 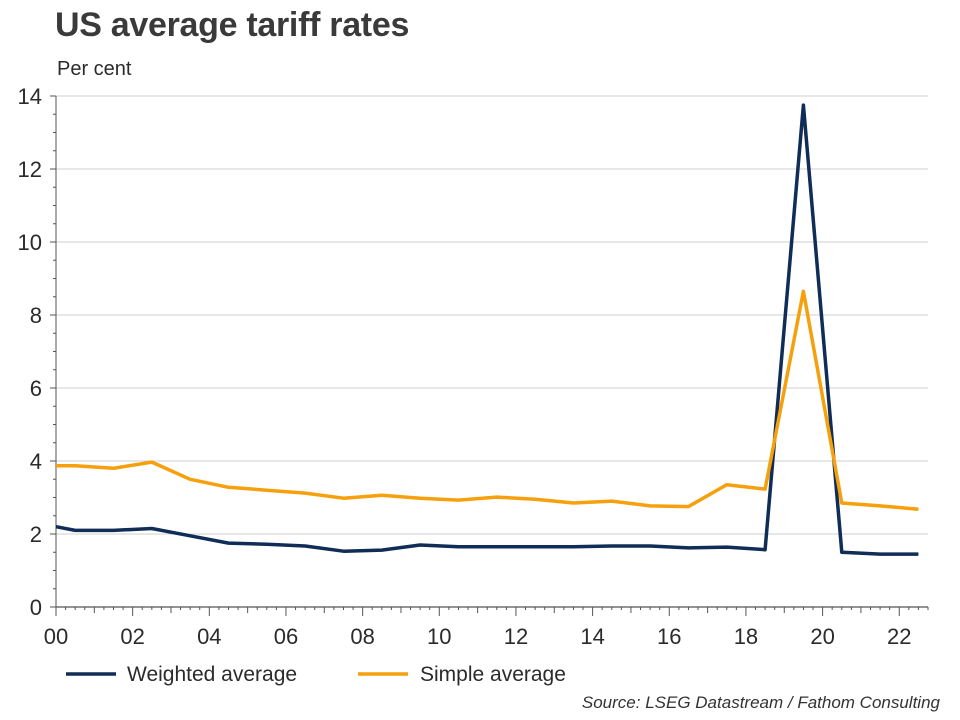 I want to click on x-tick-label-00: 00, so click(x=56, y=636).